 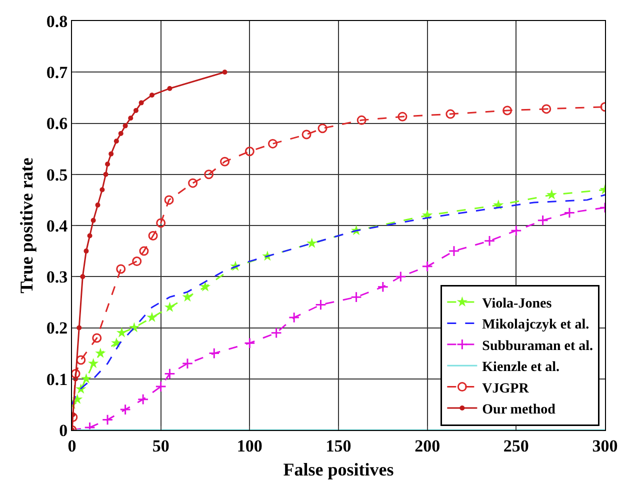 What do you see at coordinates (339, 446) in the screenshot?
I see `x-tick-label: 150` at bounding box center [339, 446].